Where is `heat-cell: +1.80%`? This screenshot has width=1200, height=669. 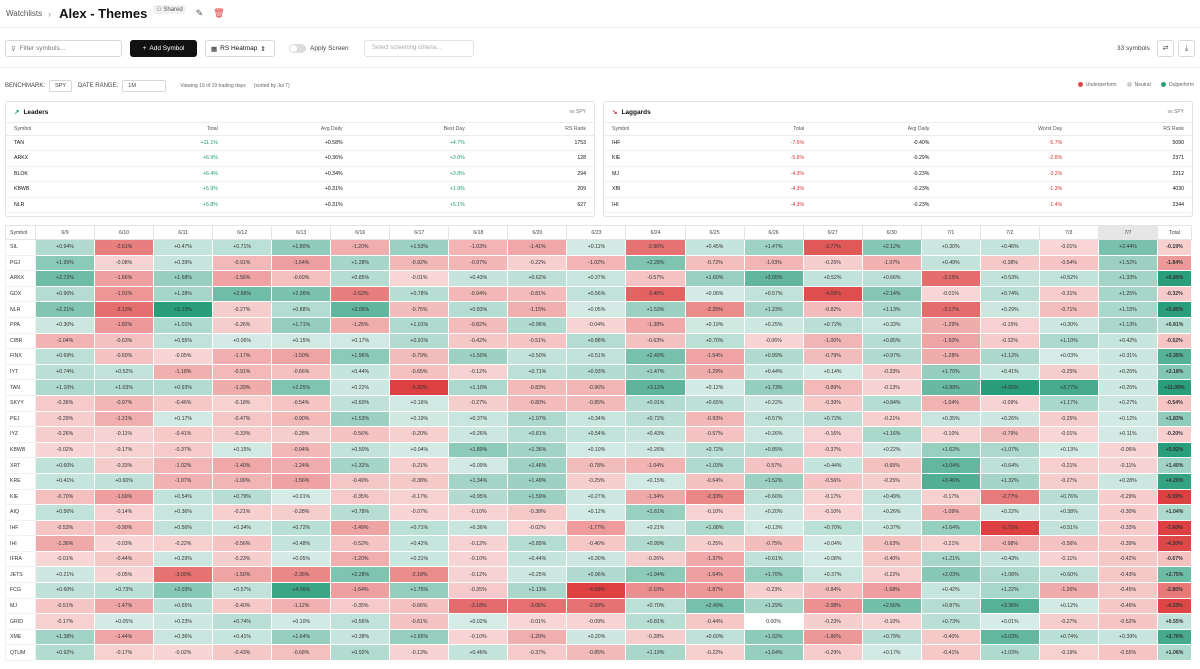 heat-cell: +1.80% is located at coordinates (301, 247).